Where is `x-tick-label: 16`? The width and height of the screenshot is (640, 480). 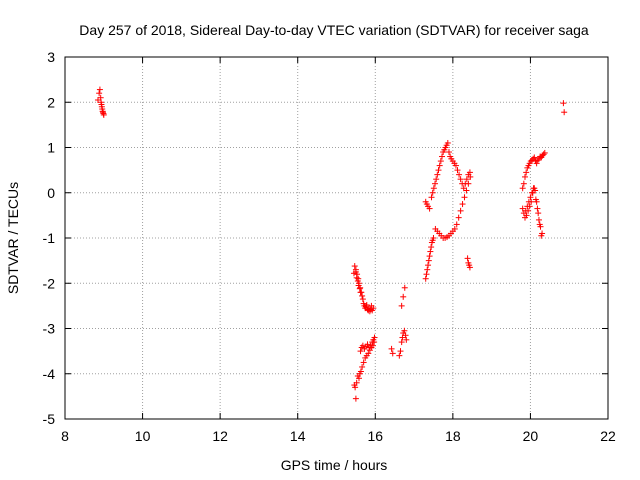
x-tick-label: 16 is located at coordinates (375, 436).